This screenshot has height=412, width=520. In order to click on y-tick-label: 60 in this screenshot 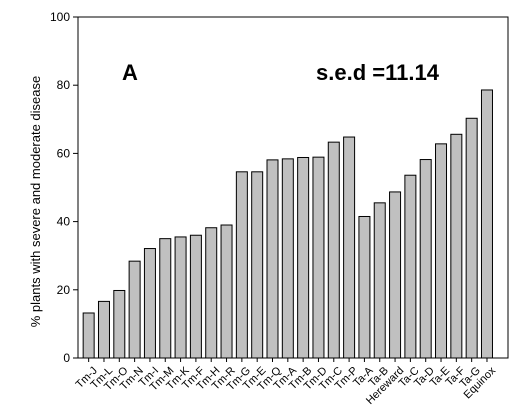, I will do `click(64, 153)`.